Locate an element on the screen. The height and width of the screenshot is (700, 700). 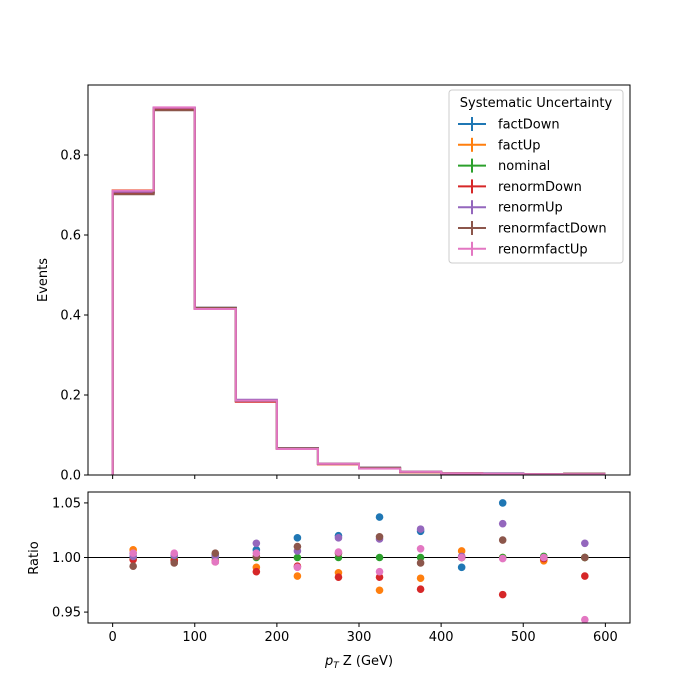
ratio-x-tick-label: 400 is located at coordinates (441, 637).